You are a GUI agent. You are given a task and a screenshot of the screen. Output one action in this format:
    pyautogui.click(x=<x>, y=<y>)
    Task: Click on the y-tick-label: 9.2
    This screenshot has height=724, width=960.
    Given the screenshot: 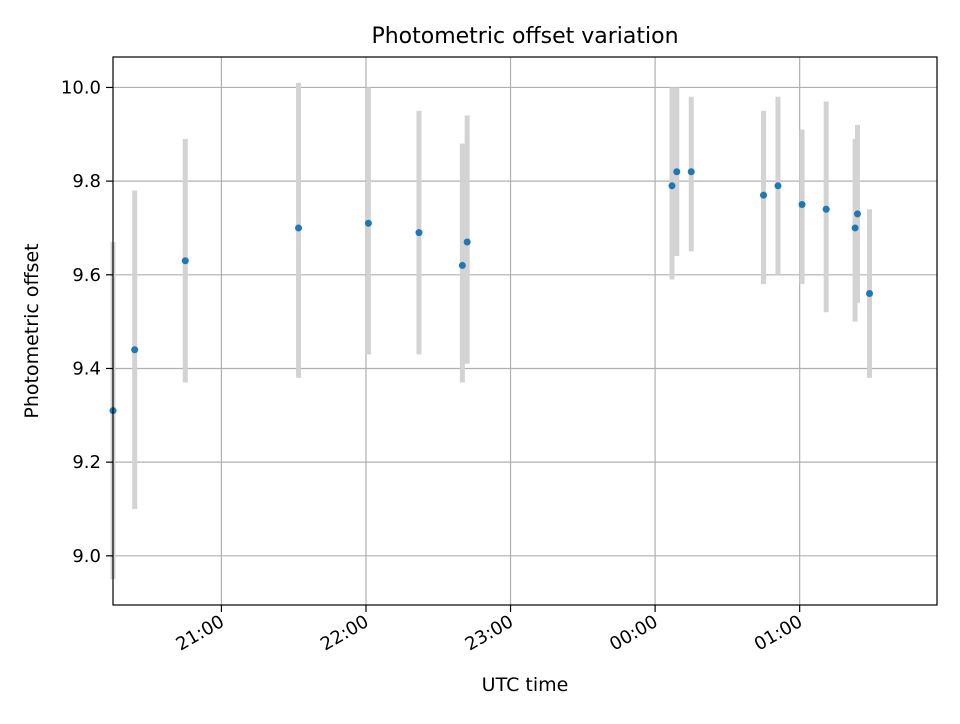 What is the action you would take?
    pyautogui.click(x=86, y=462)
    